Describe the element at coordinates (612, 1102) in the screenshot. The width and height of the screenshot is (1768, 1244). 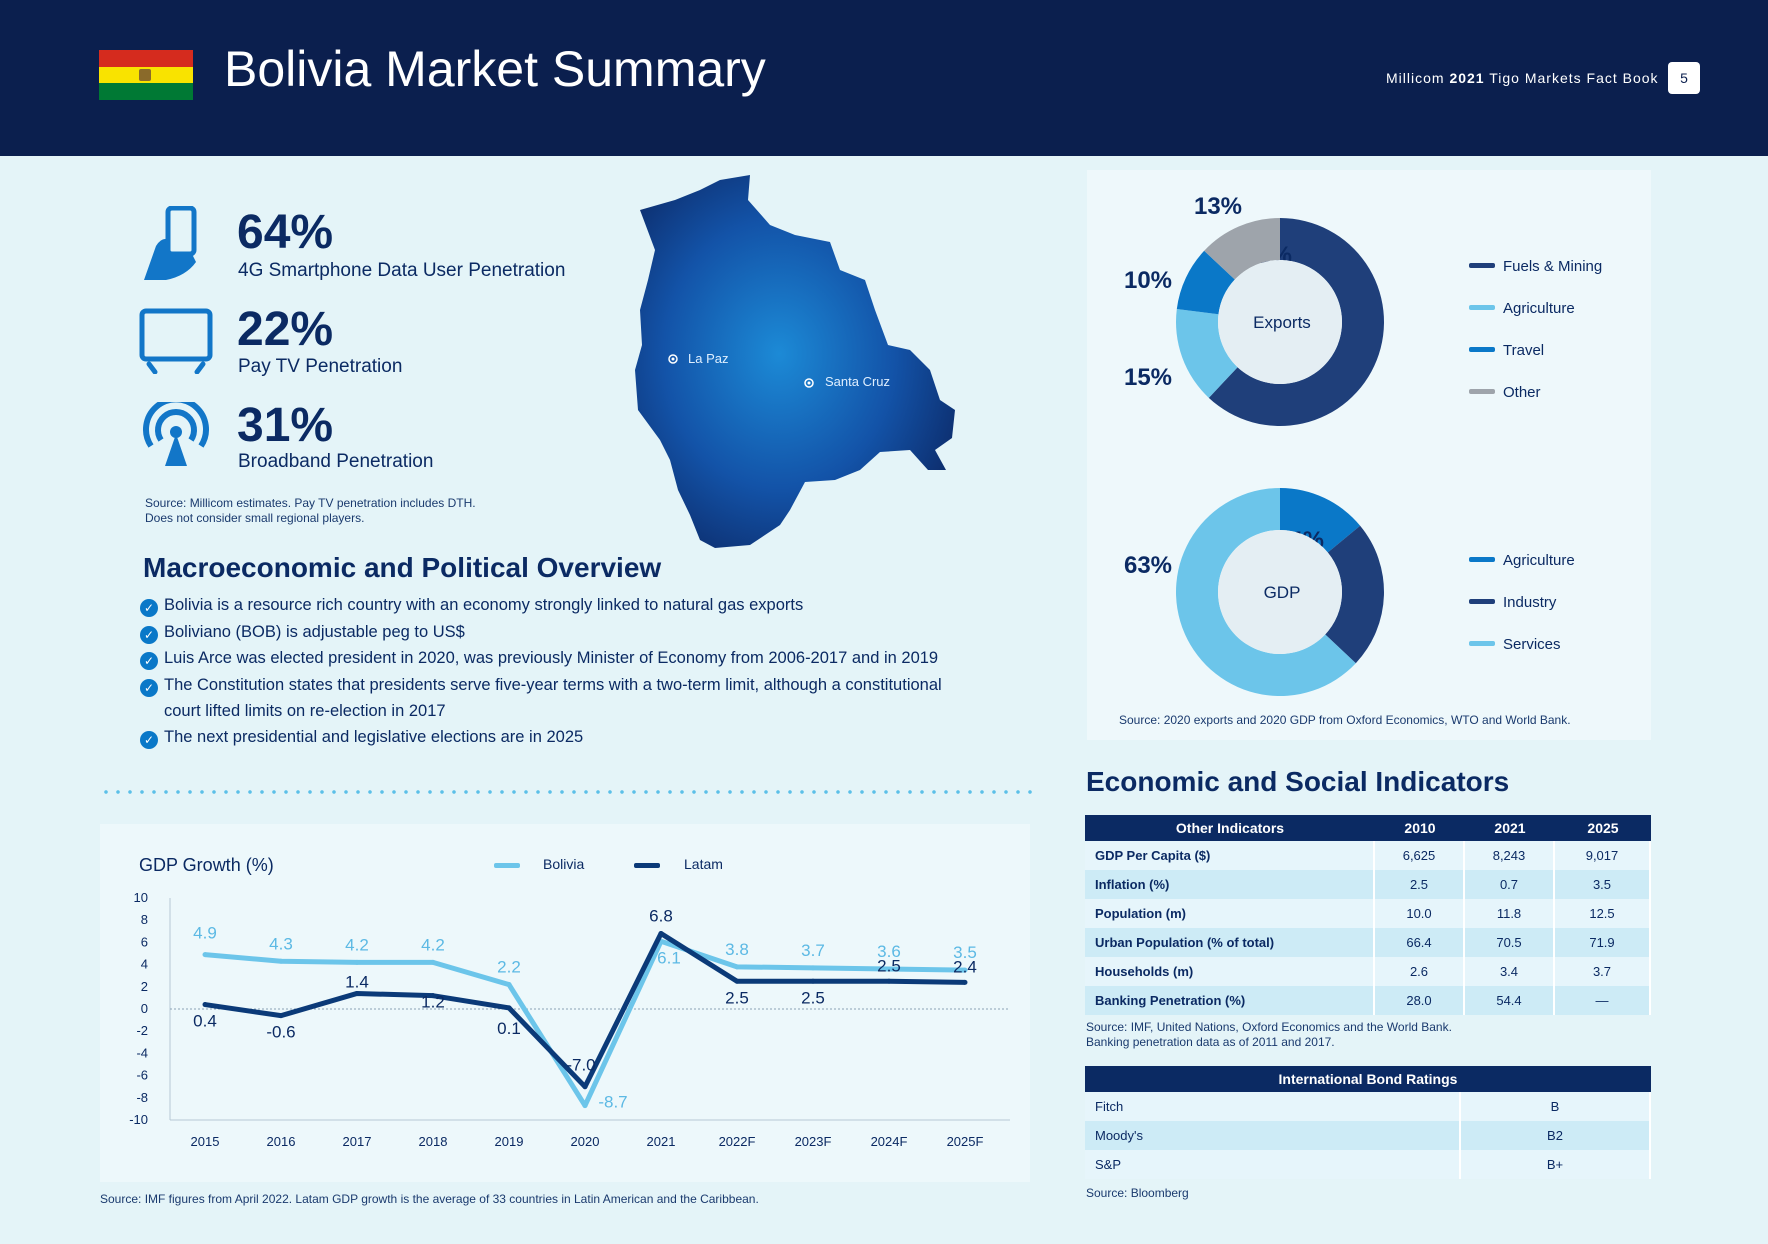
I see `bolivia-data-label: -8.7` at that location.